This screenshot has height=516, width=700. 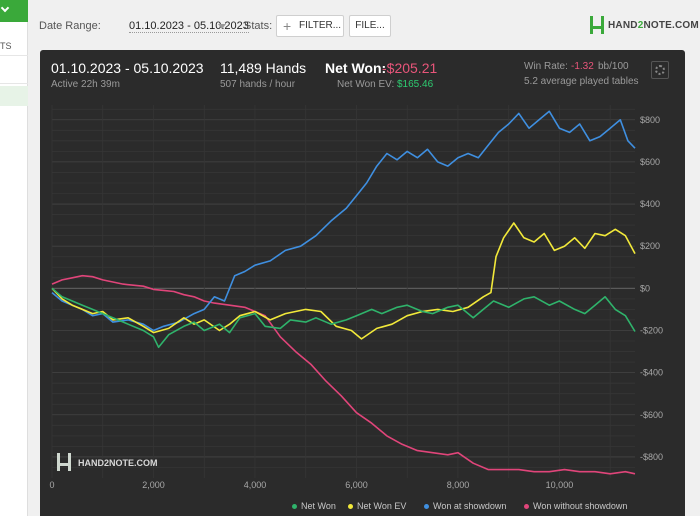 I want to click on line-net-won, so click(x=343, y=318).